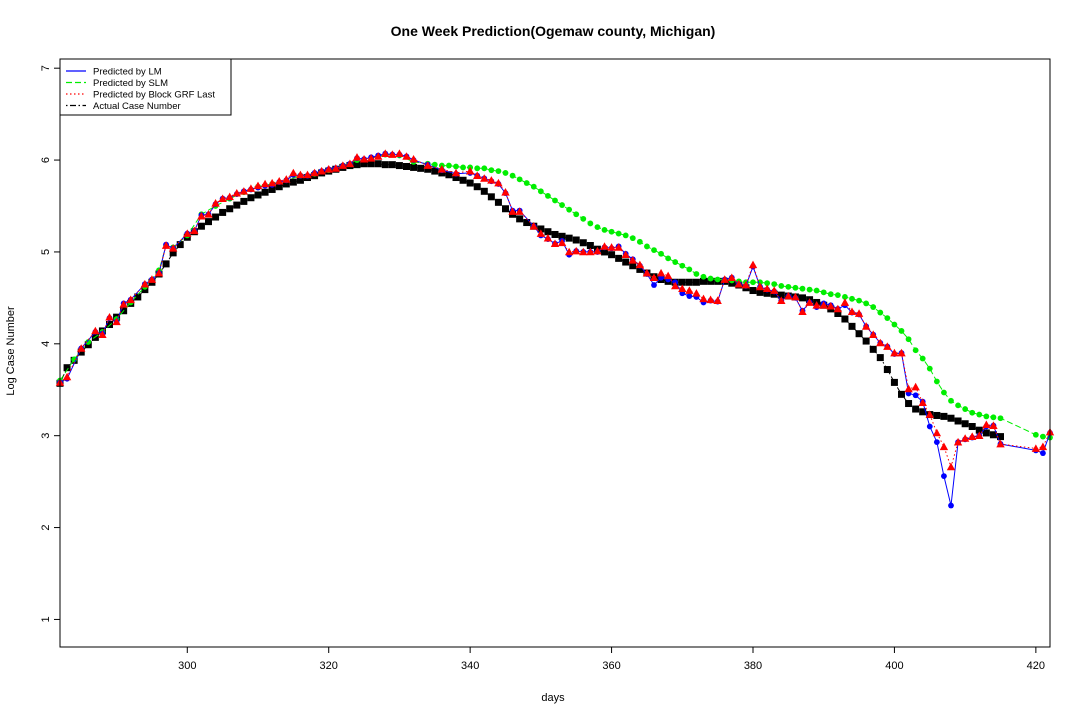 This screenshot has height=720, width=1080. I want to click on y-tick-label: 4, so click(46, 344).